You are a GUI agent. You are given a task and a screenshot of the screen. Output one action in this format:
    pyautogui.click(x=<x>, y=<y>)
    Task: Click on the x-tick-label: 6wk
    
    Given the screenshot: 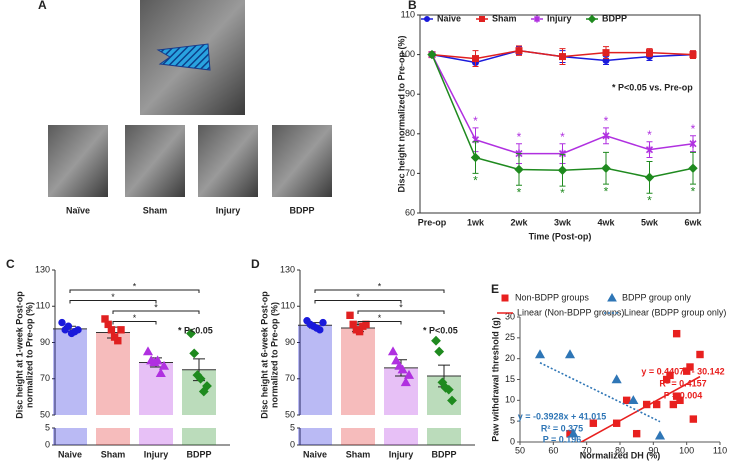 What is the action you would take?
    pyautogui.click(x=693, y=222)
    